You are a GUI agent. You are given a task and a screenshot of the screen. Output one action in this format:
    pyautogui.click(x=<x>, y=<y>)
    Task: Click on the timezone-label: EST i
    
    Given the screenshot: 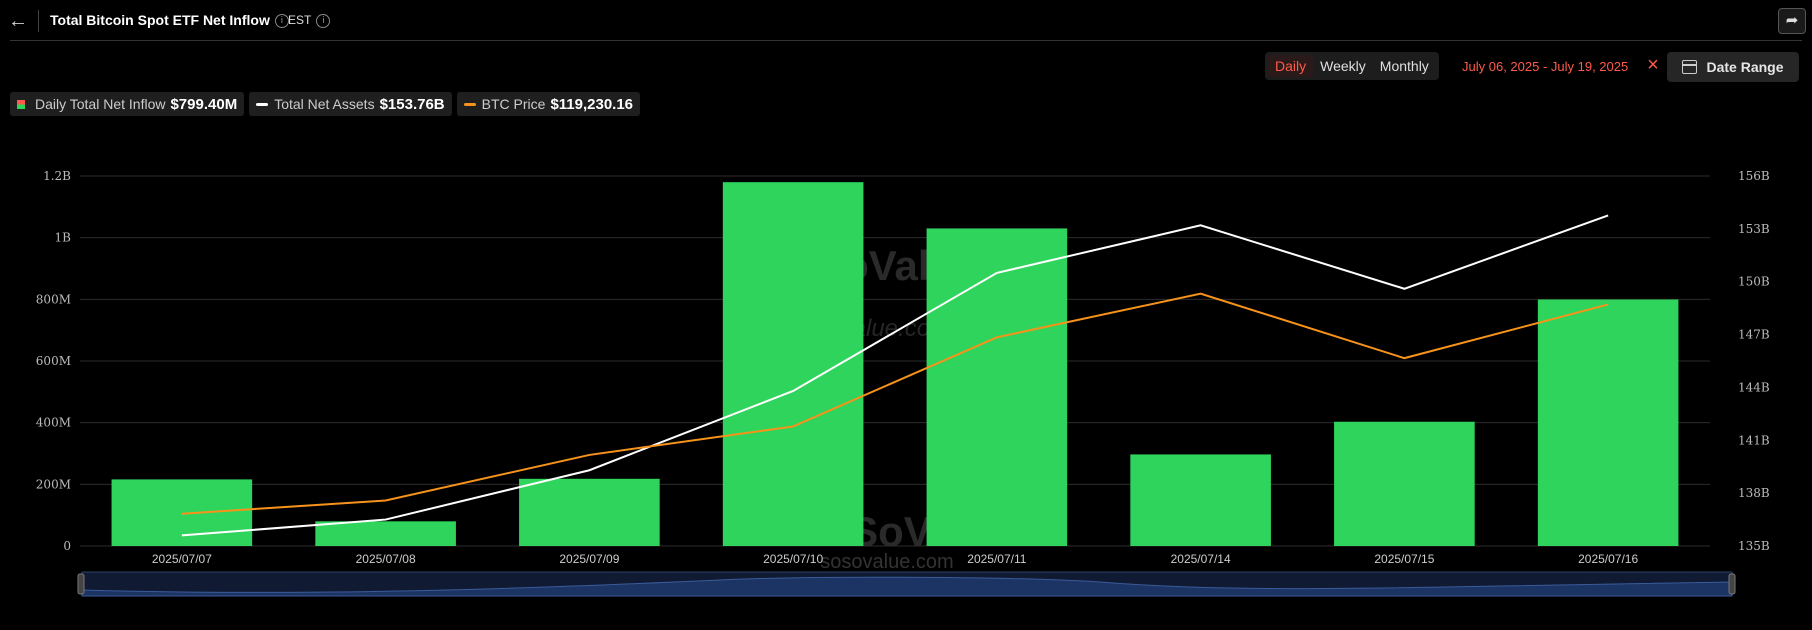 What is the action you would take?
    pyautogui.click(x=309, y=20)
    